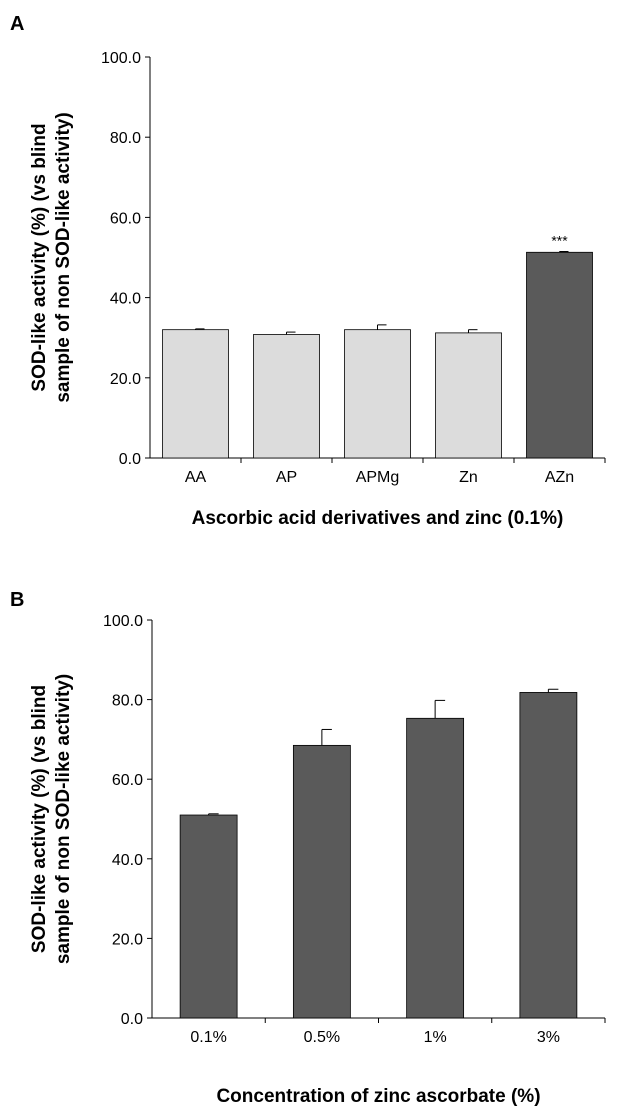  I want to click on x-axis-label: Concentration of zinc ascorbate (%), so click(378, 1096).